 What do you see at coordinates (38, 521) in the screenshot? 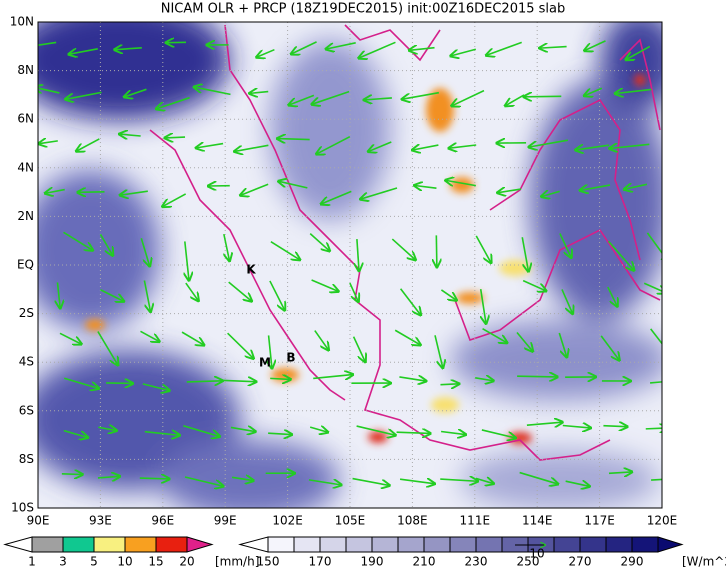
I see `lon-label: 90E` at bounding box center [38, 521].